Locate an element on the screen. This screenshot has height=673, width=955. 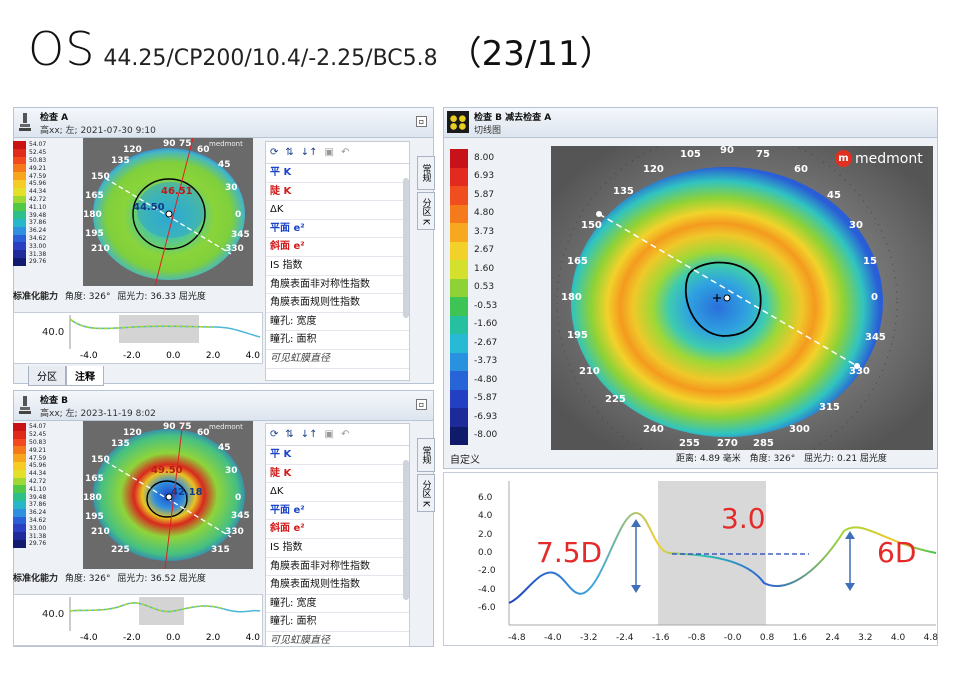
x-tick: 4.0 is located at coordinates (898, 638).